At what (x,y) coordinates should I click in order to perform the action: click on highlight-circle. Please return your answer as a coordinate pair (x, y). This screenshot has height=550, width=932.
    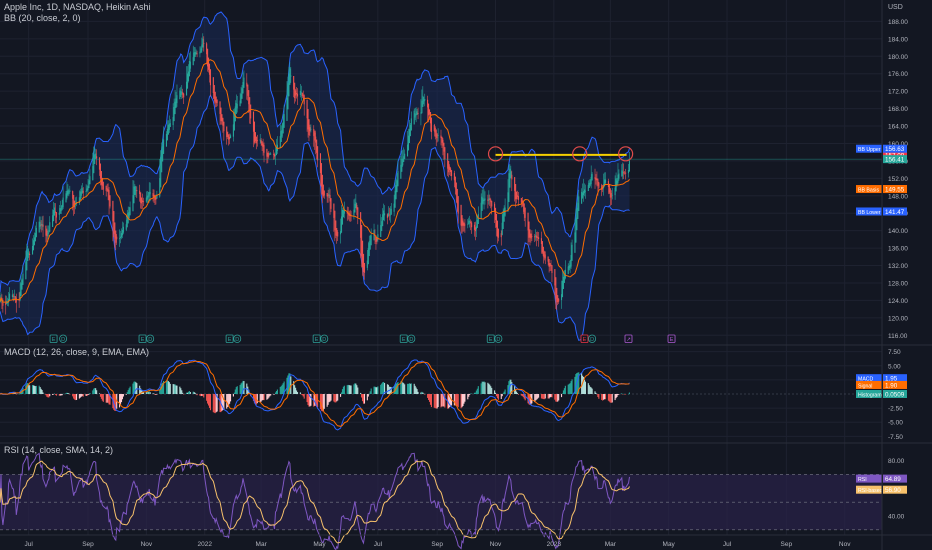
    Looking at the image, I should click on (580, 154).